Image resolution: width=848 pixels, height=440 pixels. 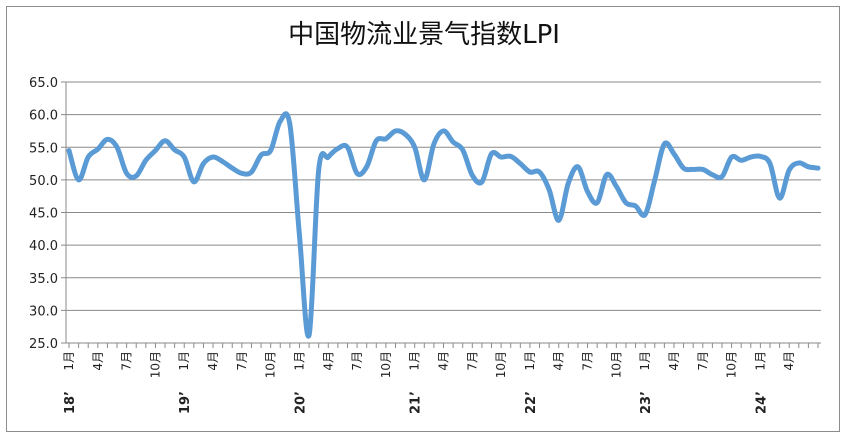 I want to click on y-tick-label: 25.0, so click(x=43, y=344).